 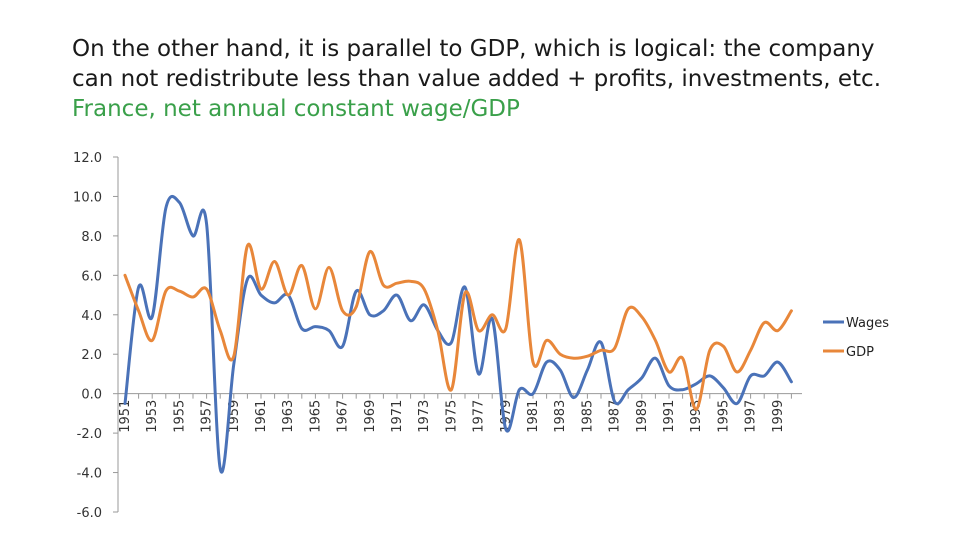 What do you see at coordinates (91, 355) in the screenshot?
I see `y-tick-label: 2.0` at bounding box center [91, 355].